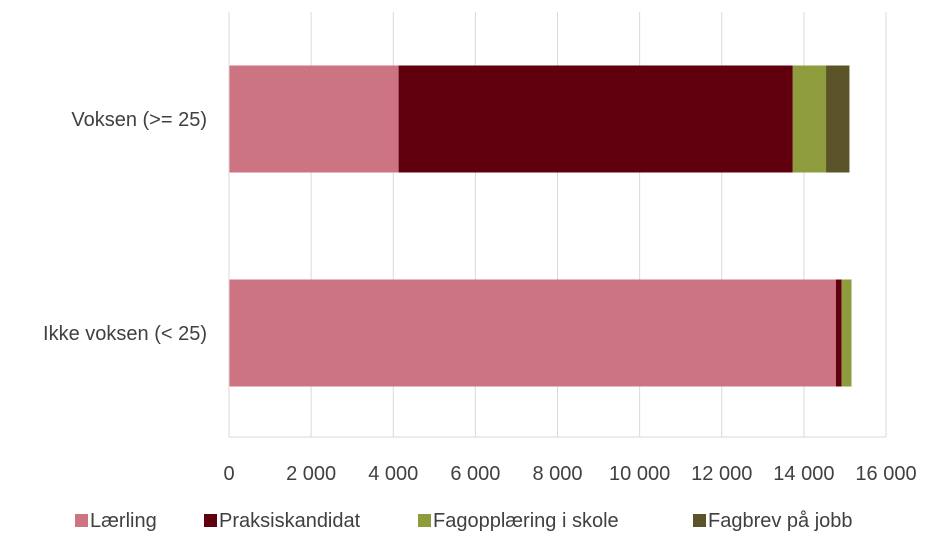  What do you see at coordinates (125, 334) in the screenshot?
I see `category-label: Ikke voksen (< 25)` at bounding box center [125, 334].